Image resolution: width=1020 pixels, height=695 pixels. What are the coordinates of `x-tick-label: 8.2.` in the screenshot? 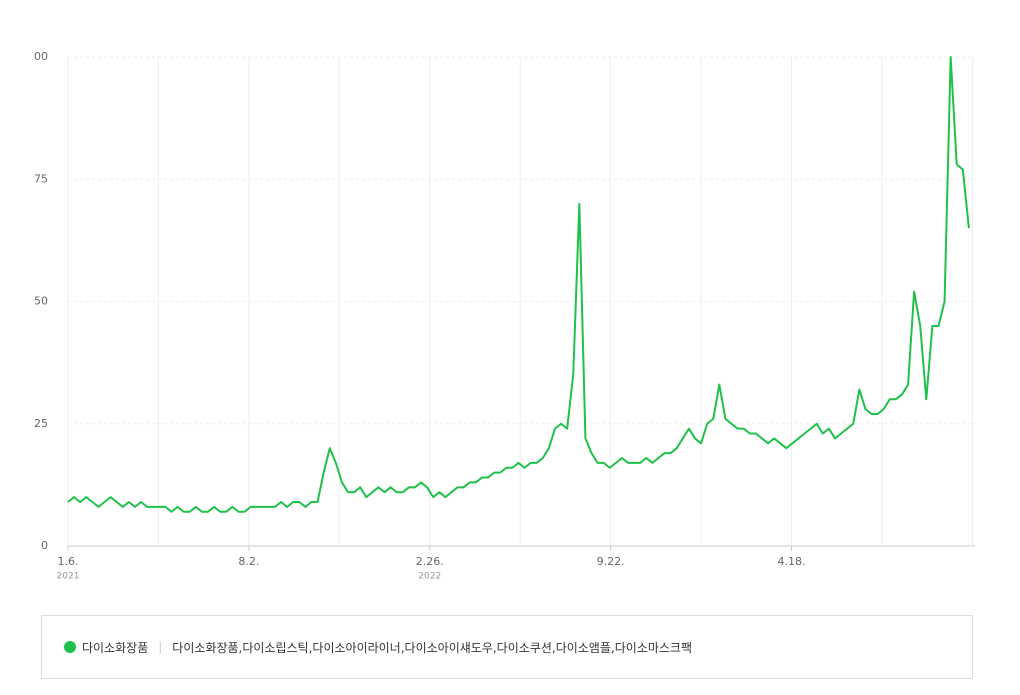 It's located at (248, 561).